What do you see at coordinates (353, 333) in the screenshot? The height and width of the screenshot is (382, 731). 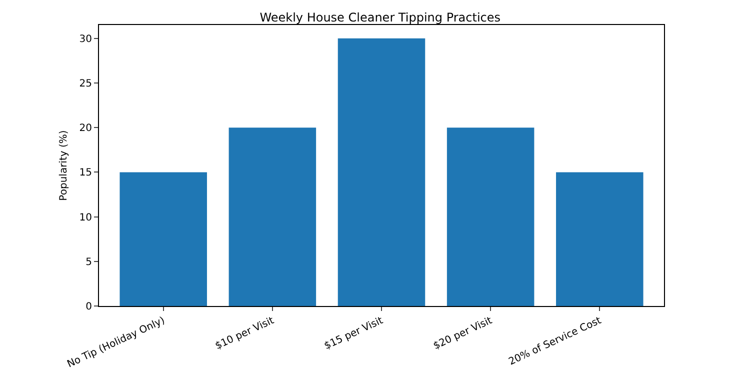 I see `x-tick-label: $15 per Visit` at bounding box center [353, 333].